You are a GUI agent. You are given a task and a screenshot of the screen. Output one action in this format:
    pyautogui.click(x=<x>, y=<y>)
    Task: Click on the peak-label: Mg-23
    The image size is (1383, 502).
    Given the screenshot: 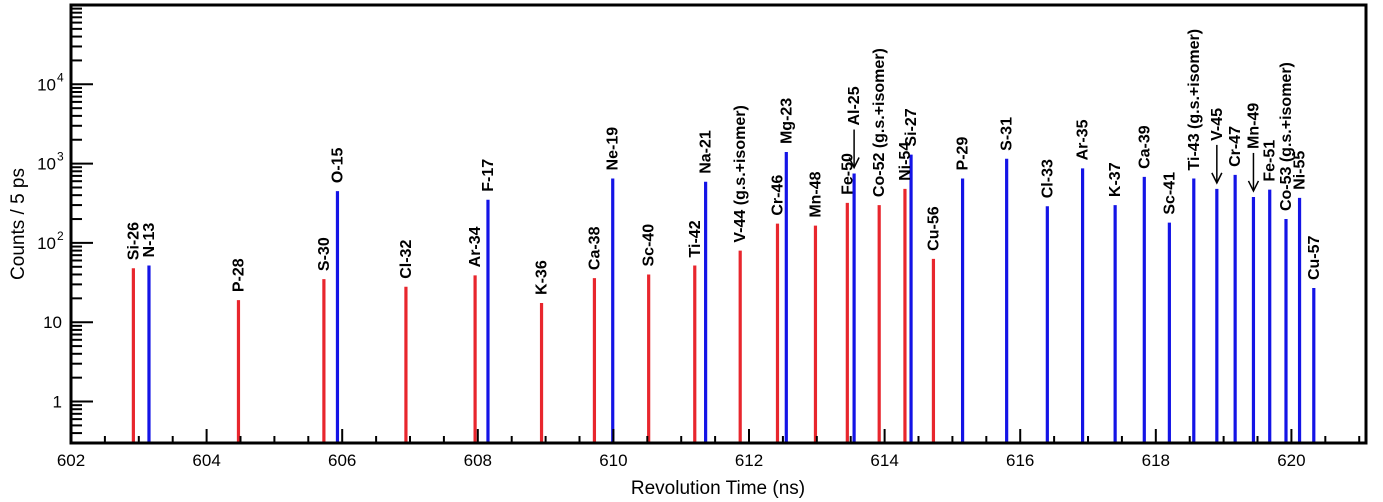 What is the action you would take?
    pyautogui.click(x=786, y=121)
    